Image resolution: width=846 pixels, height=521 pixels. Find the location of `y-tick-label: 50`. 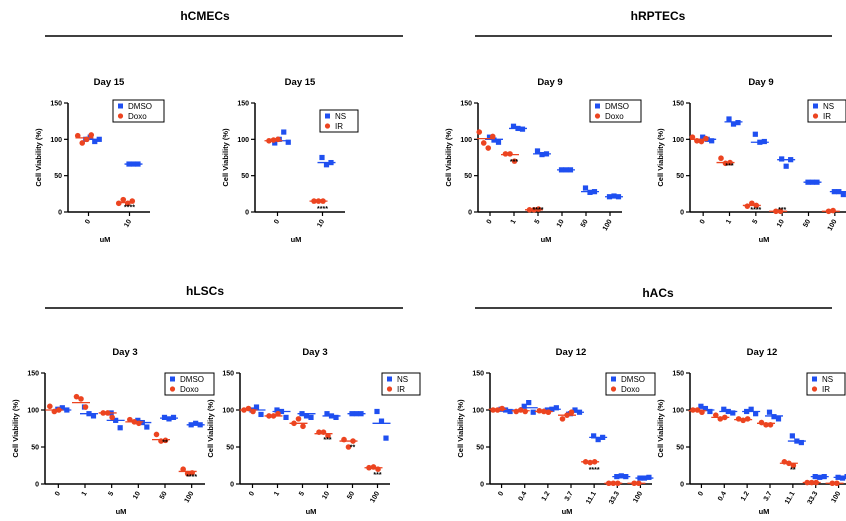

y-tick-label: 50 is located at coordinates (35, 448).